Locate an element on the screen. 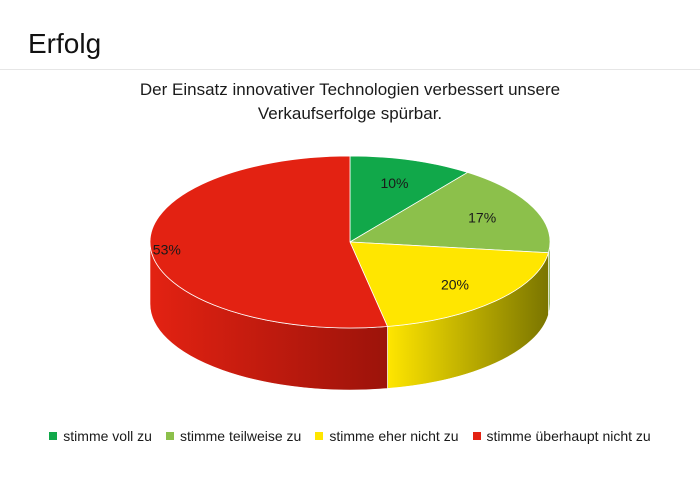  legend-label: stimme eher nicht zu is located at coordinates (394, 436).